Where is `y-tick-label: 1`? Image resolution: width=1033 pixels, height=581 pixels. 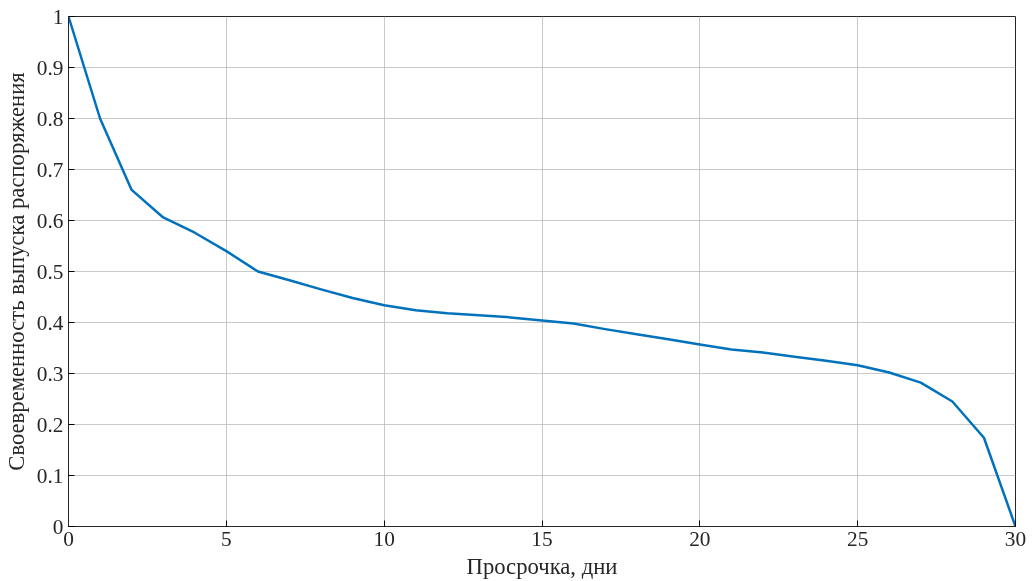
y-tick-label: 1 is located at coordinates (58, 16).